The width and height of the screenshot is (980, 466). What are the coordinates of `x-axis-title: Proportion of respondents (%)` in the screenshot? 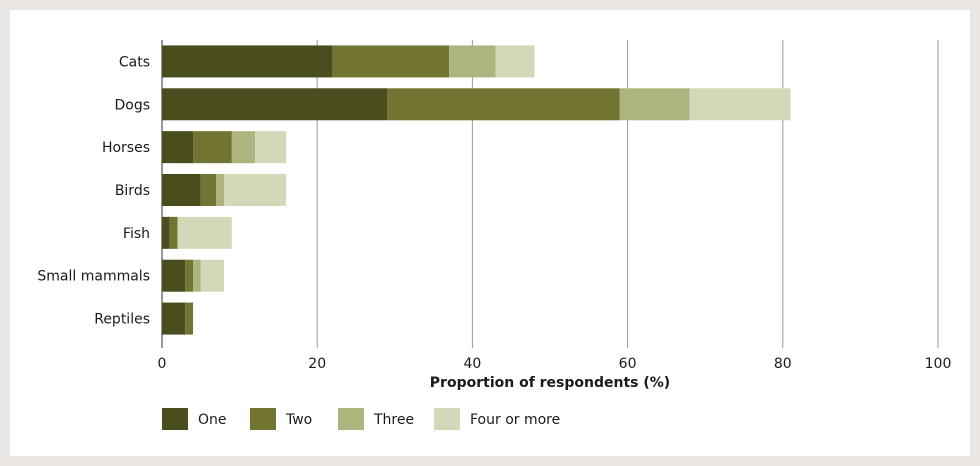 It's located at (550, 383).